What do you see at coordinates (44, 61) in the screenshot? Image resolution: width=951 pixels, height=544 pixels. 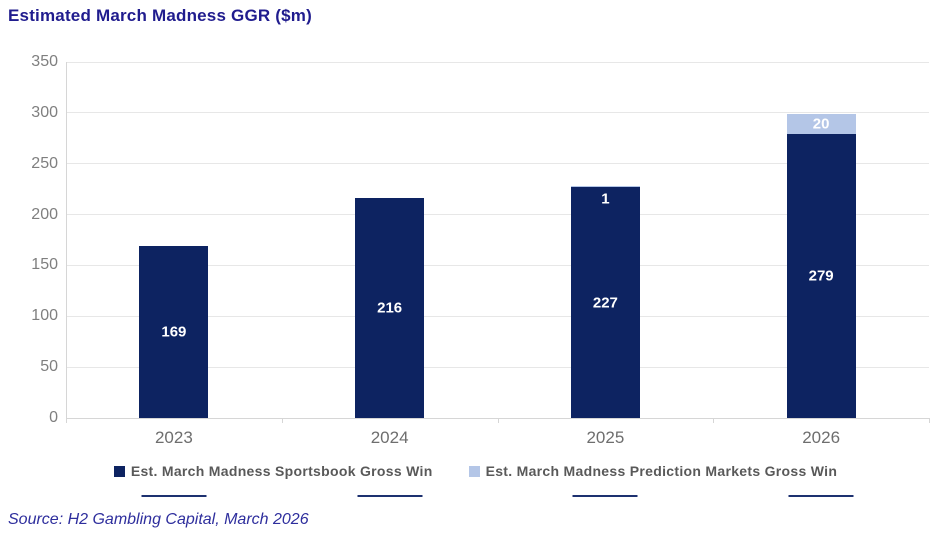 I see `y-axis-tick-label: 350` at bounding box center [44, 61].